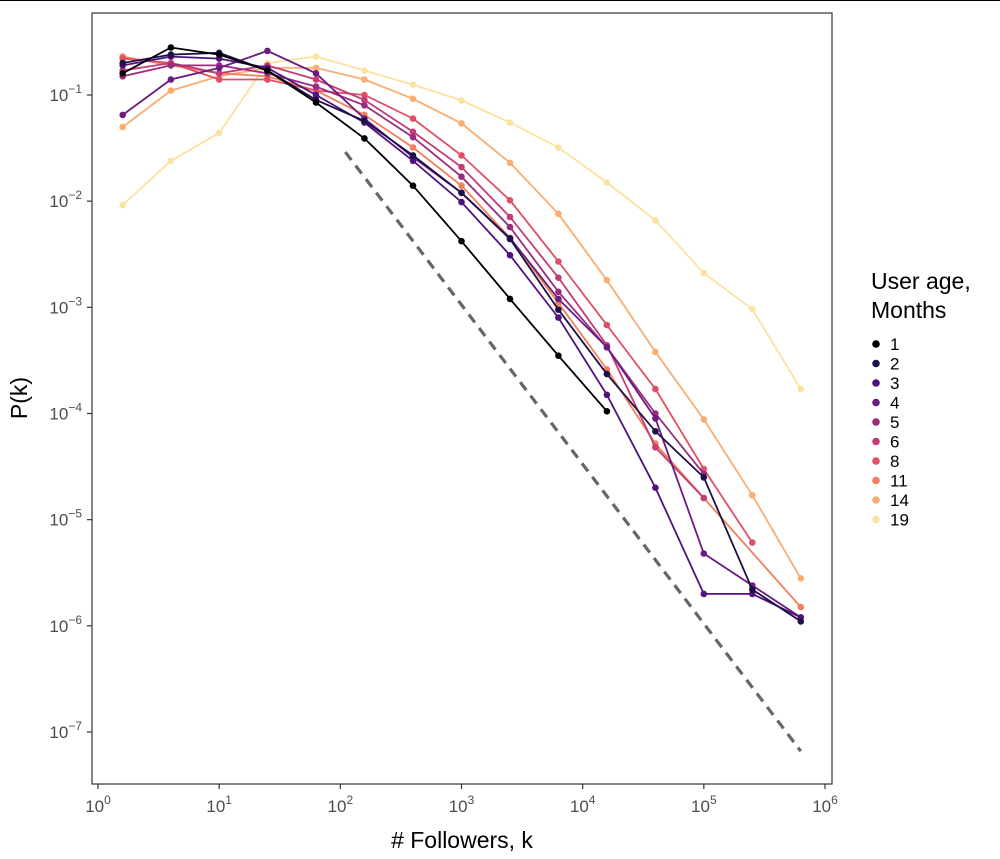 The image size is (1000, 859). What do you see at coordinates (94, 806) in the screenshot?
I see `x-tick-label-0-base: 10` at bounding box center [94, 806].